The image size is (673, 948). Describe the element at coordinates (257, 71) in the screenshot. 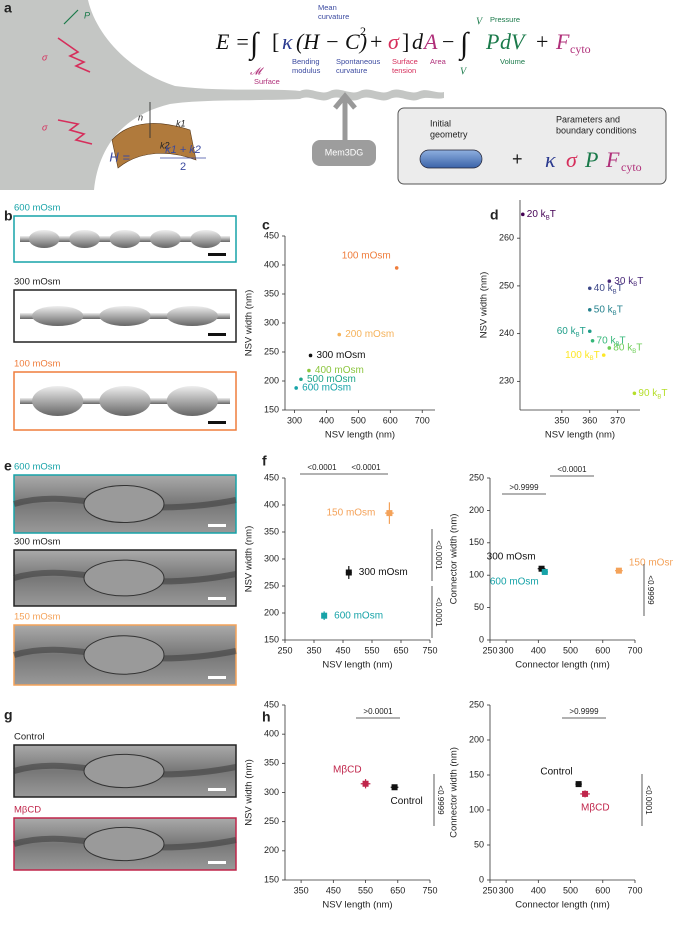

I see `equation-term: 𝓜` at that location.